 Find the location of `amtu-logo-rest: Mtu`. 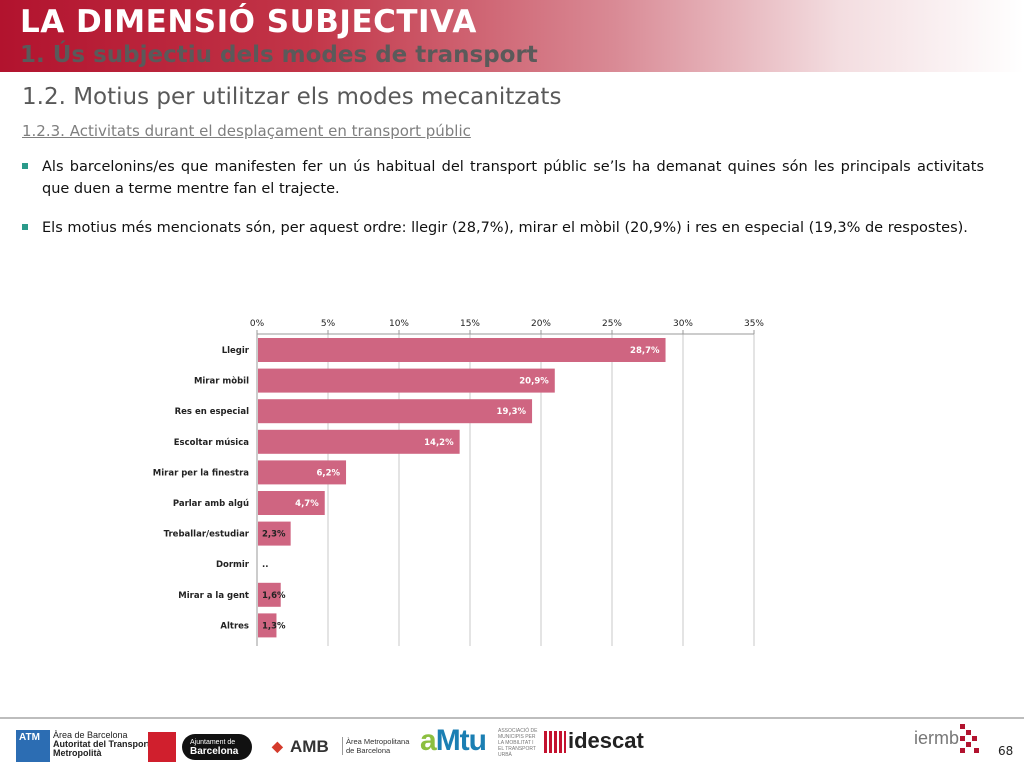

amtu-logo-rest: Mtu is located at coordinates (461, 740).